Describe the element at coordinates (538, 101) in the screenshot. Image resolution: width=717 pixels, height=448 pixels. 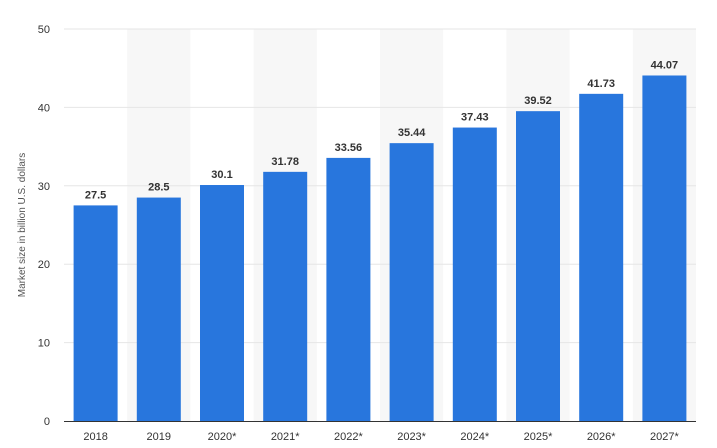
I see `bar-value-label: 39.52` at that location.